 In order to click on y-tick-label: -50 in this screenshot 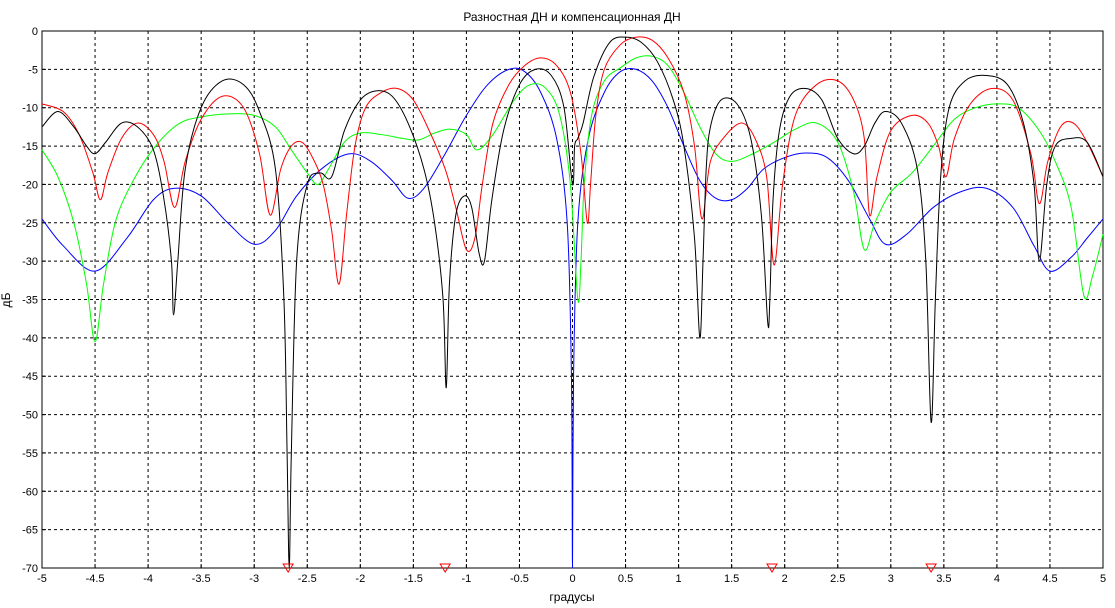, I will do `click(30, 416)`.